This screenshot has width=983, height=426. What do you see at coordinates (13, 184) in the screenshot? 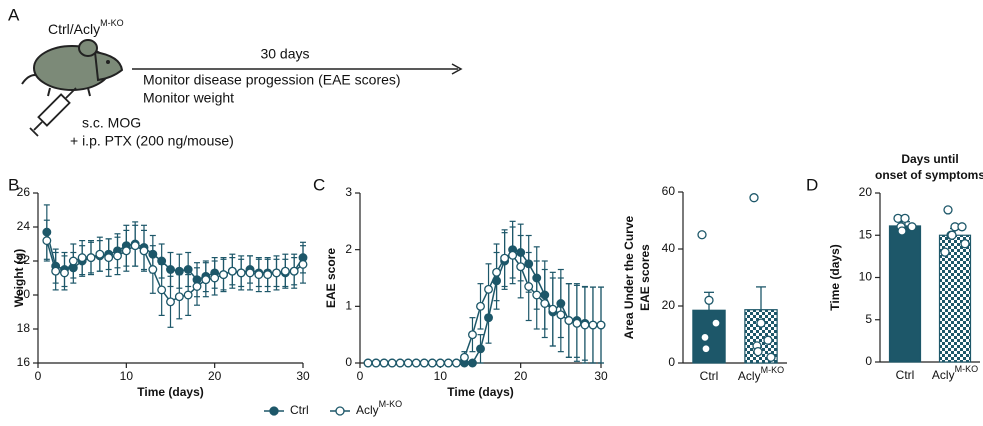
I see `panel-letter: B` at bounding box center [13, 184].